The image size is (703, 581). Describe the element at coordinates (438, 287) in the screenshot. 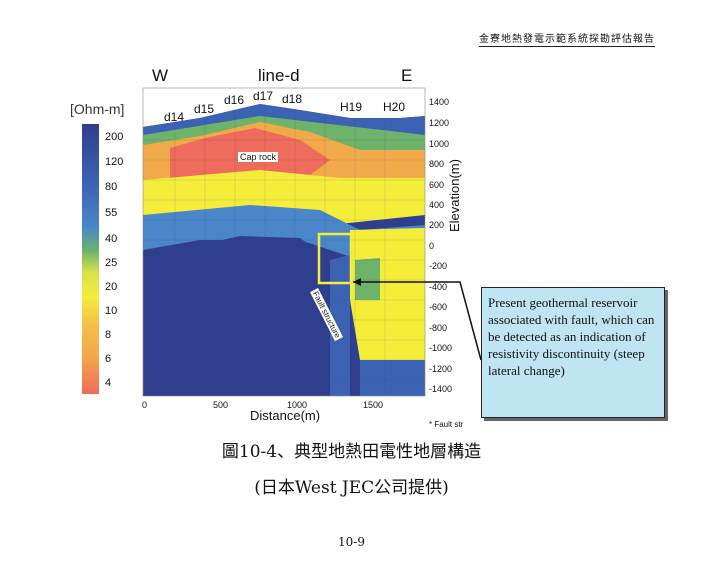

I see `elevation-tick: -400` at that location.